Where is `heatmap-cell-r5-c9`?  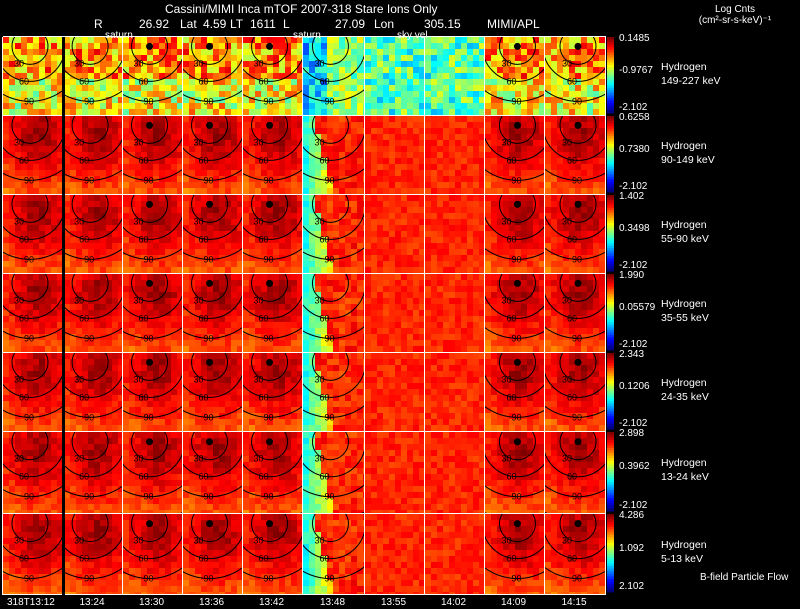 heatmap-cell-r5-c9 is located at coordinates (575, 472).